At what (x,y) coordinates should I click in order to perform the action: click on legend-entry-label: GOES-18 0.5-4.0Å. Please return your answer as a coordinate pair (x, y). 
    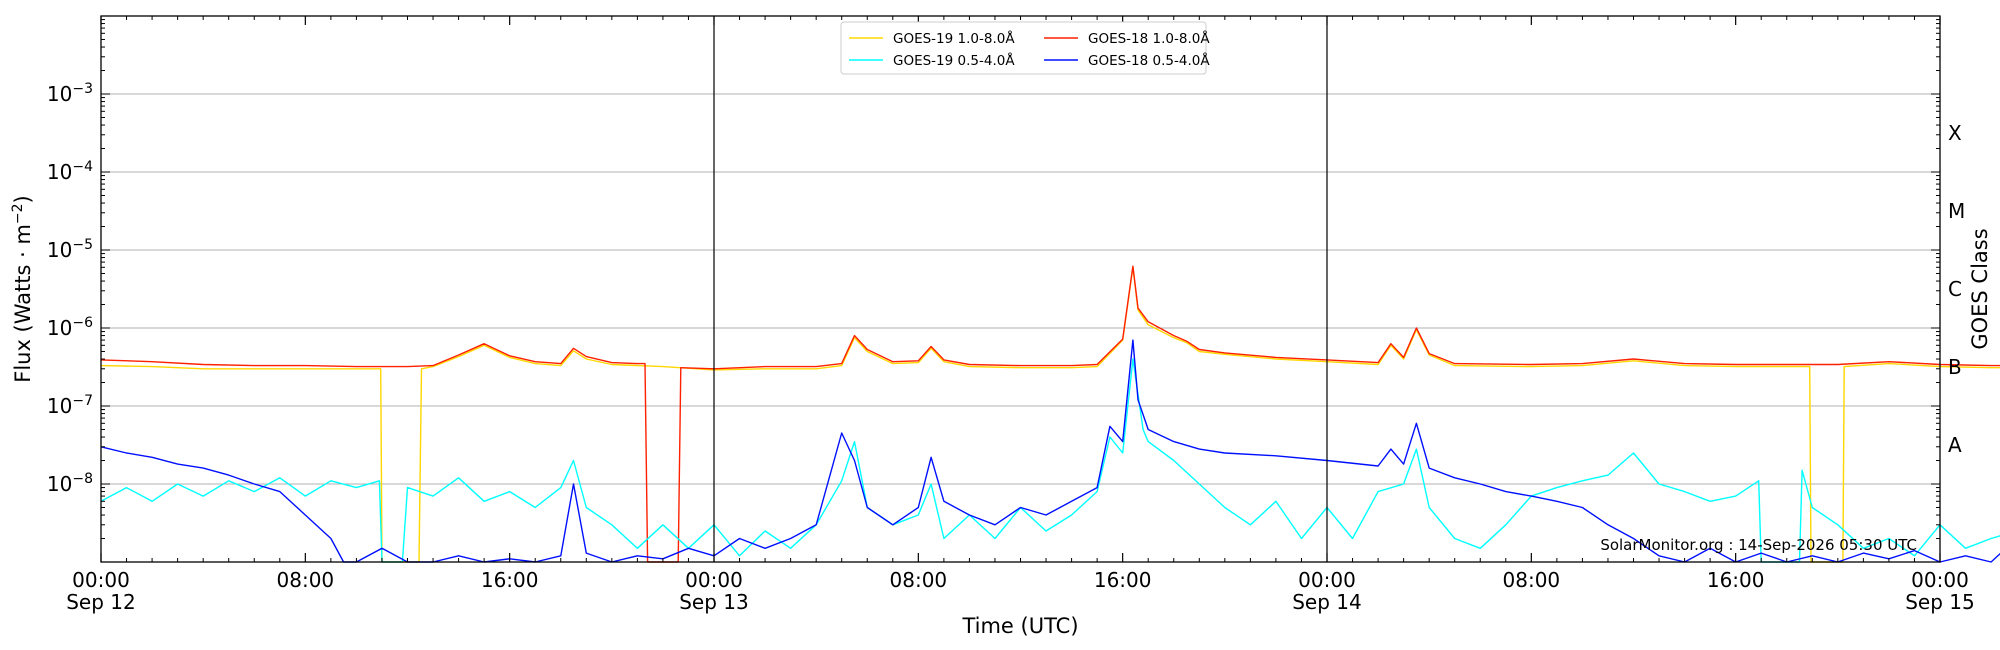
    Looking at the image, I should click on (1149, 60).